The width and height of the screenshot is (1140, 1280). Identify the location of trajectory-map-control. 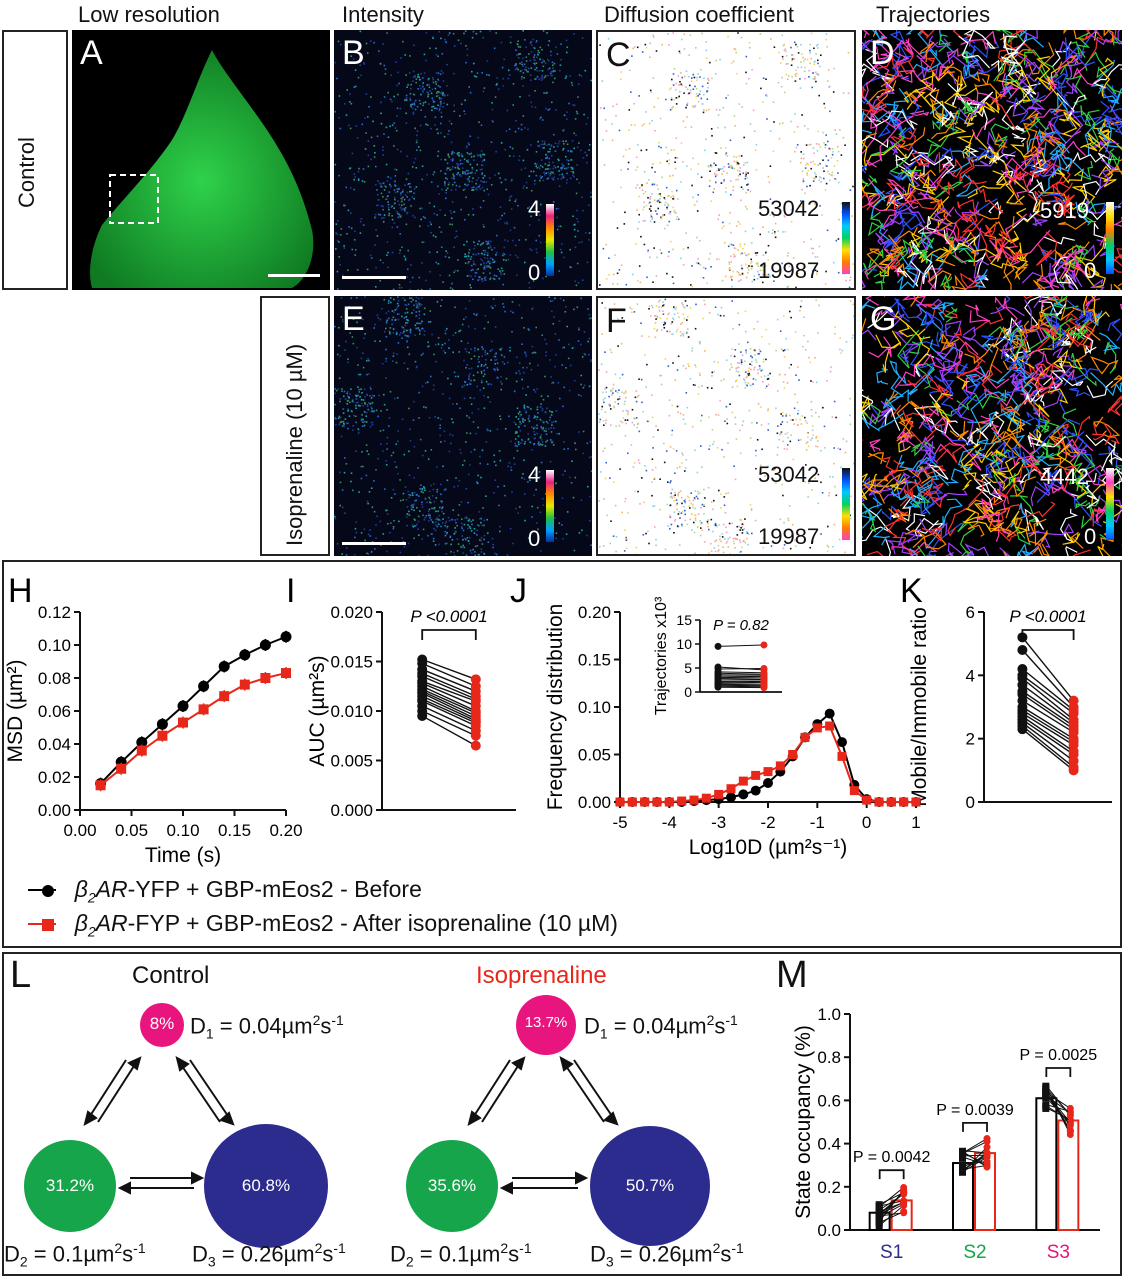
(992, 160).